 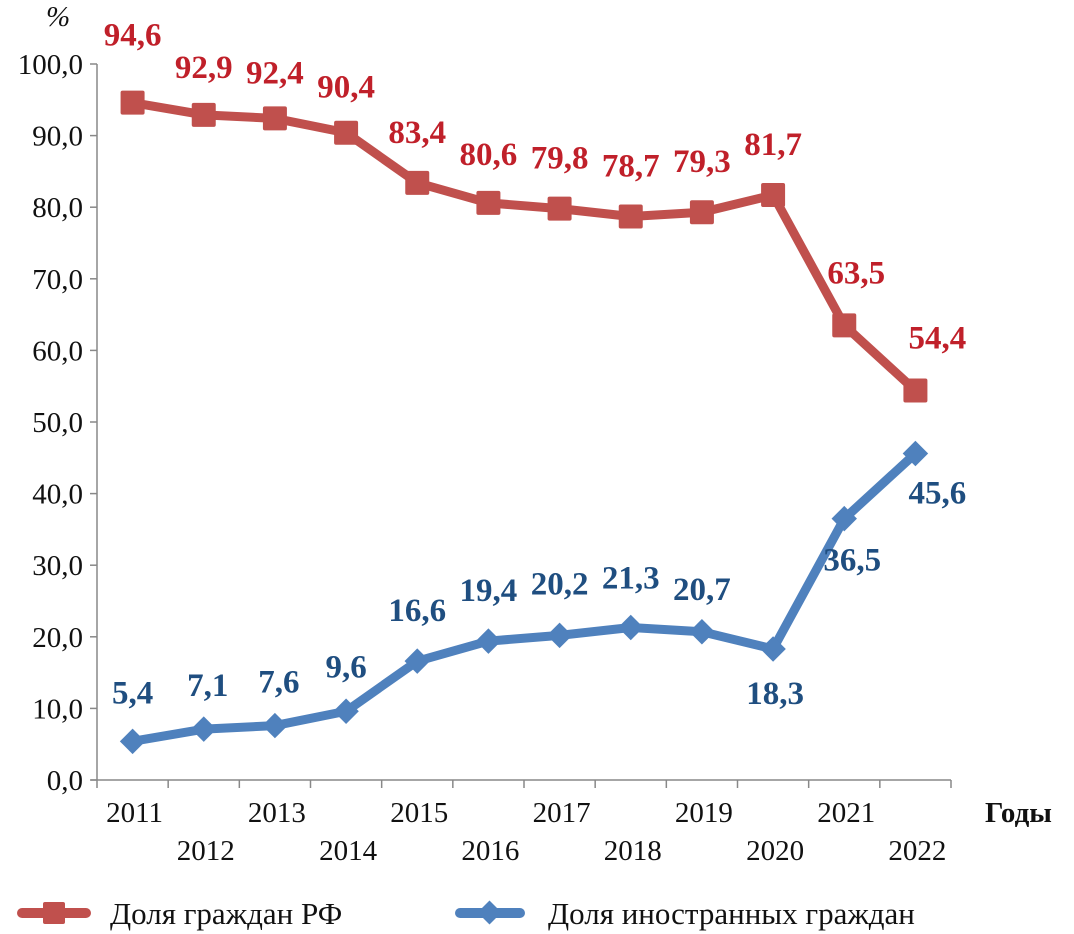 What do you see at coordinates (490, 851) in the screenshot?
I see `x-tick-label: 2016` at bounding box center [490, 851].